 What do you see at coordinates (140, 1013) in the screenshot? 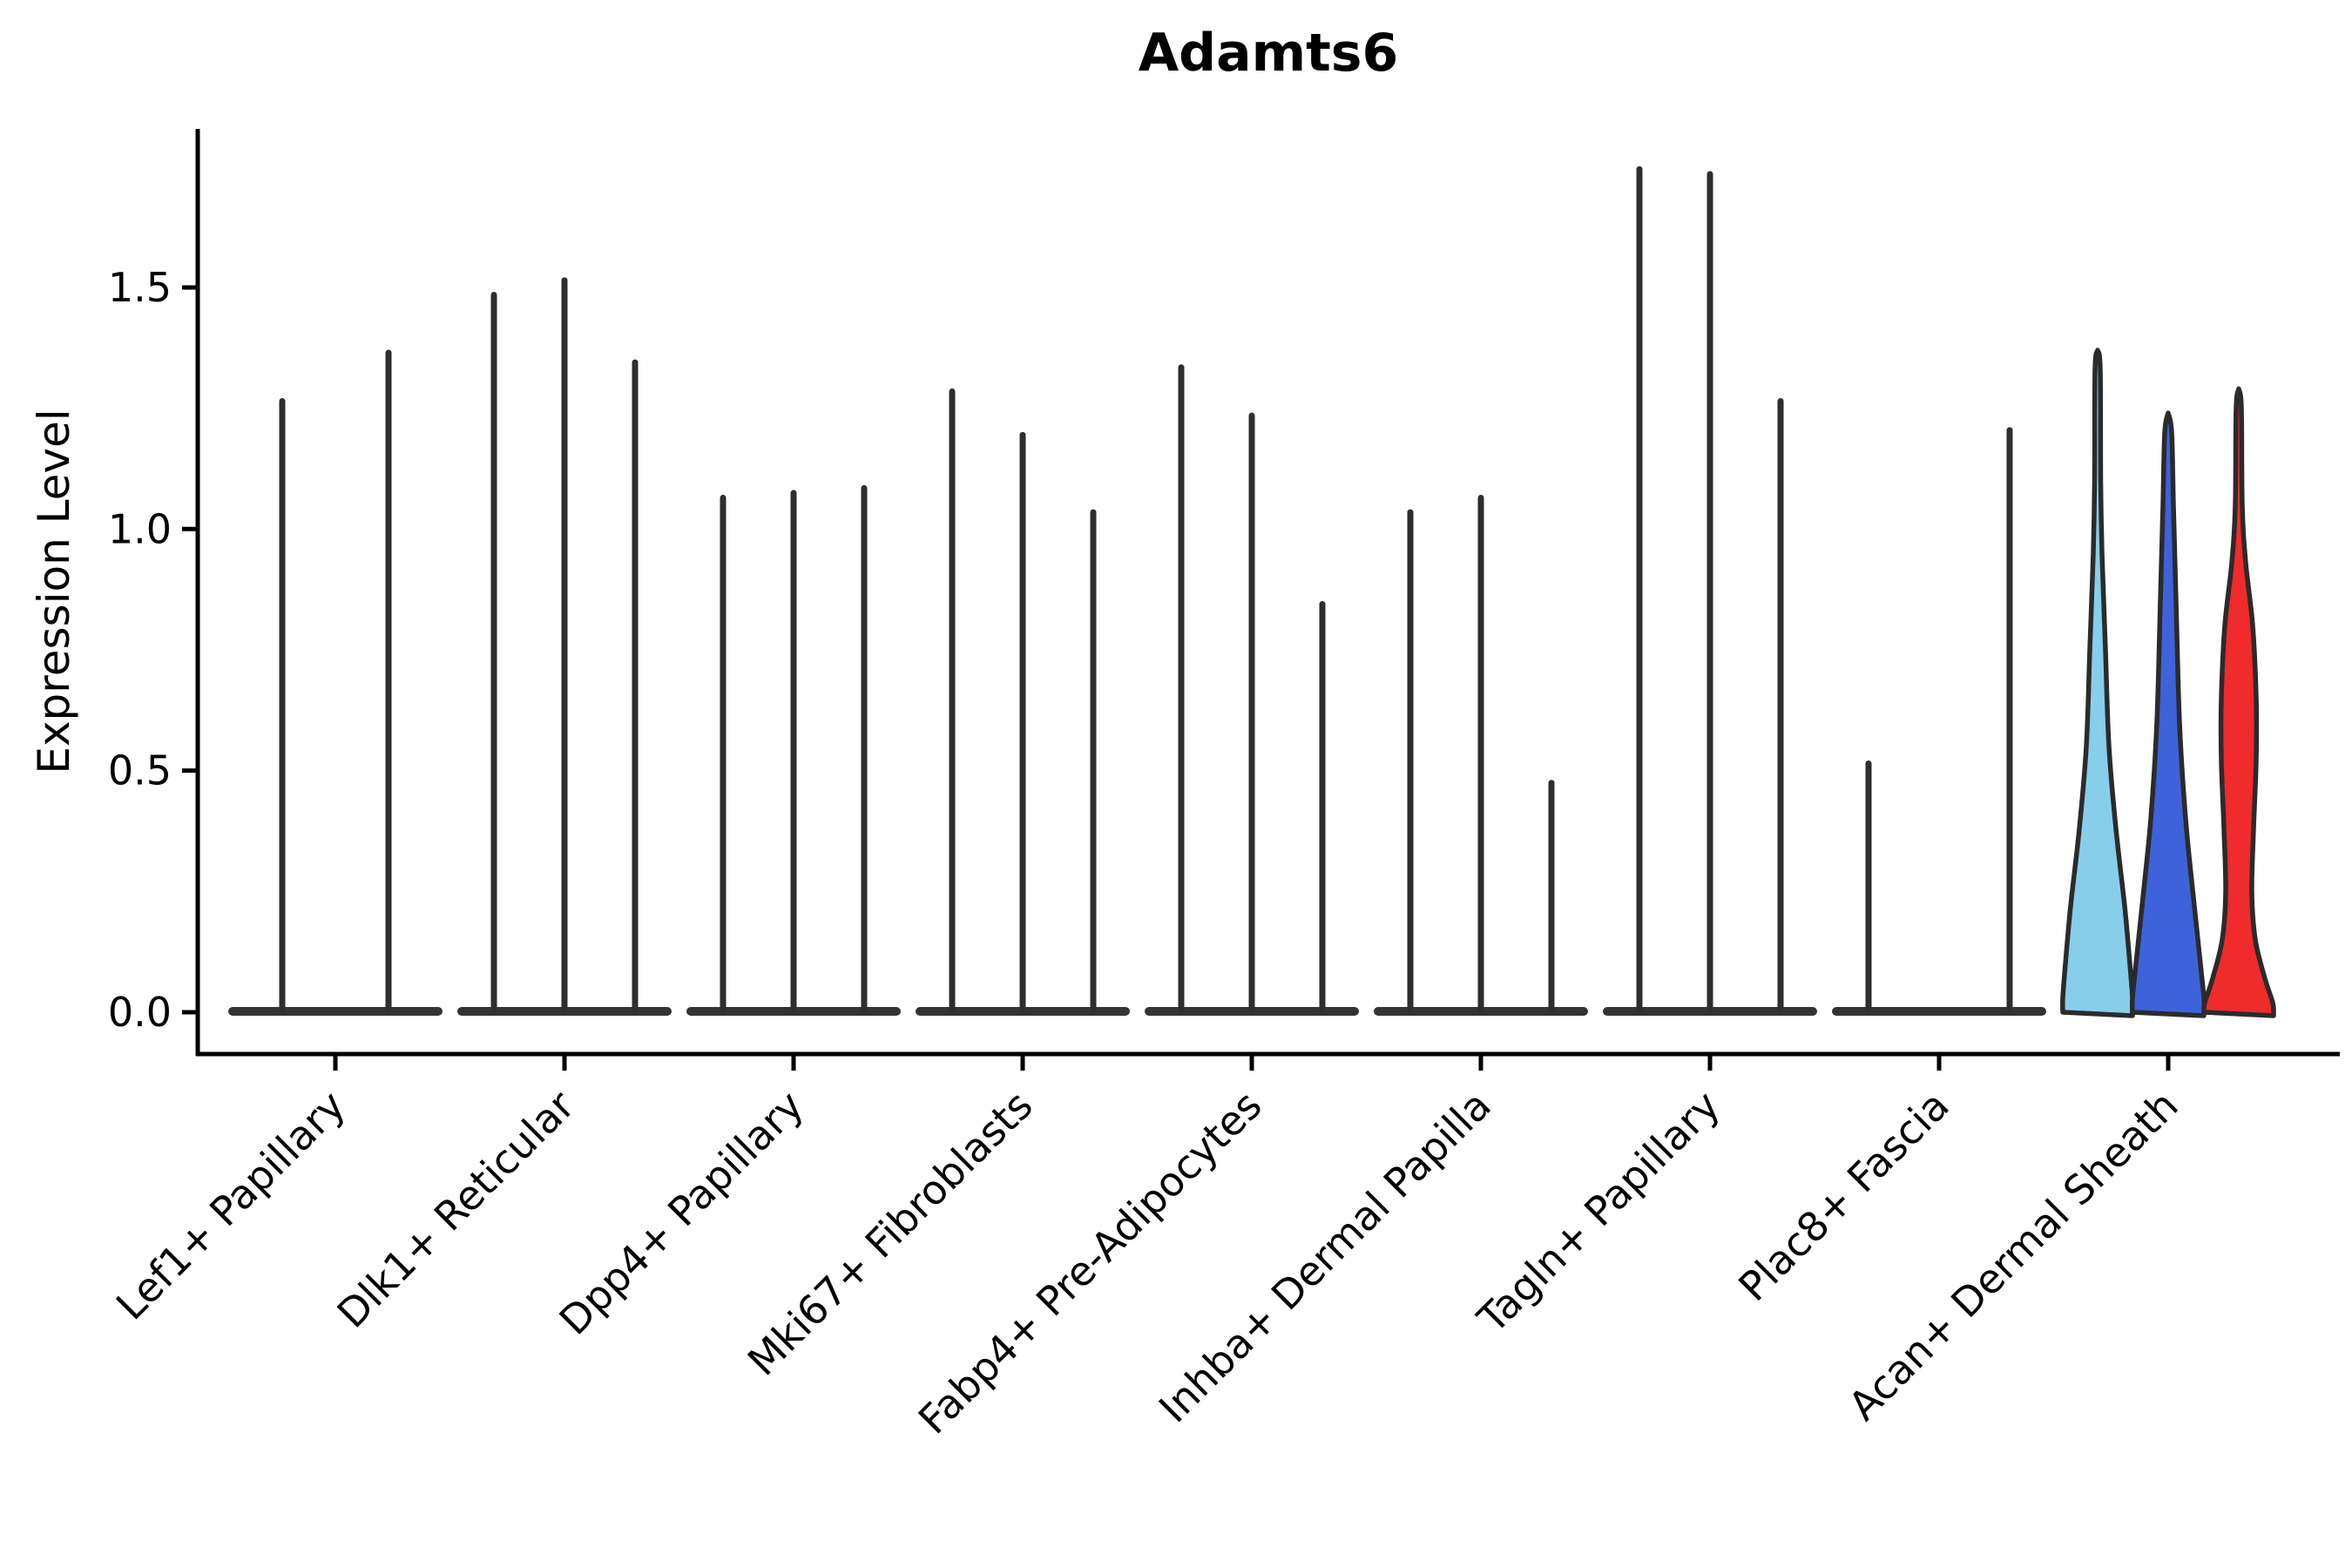
I see `y-tick-label: 0.0` at bounding box center [140, 1013].